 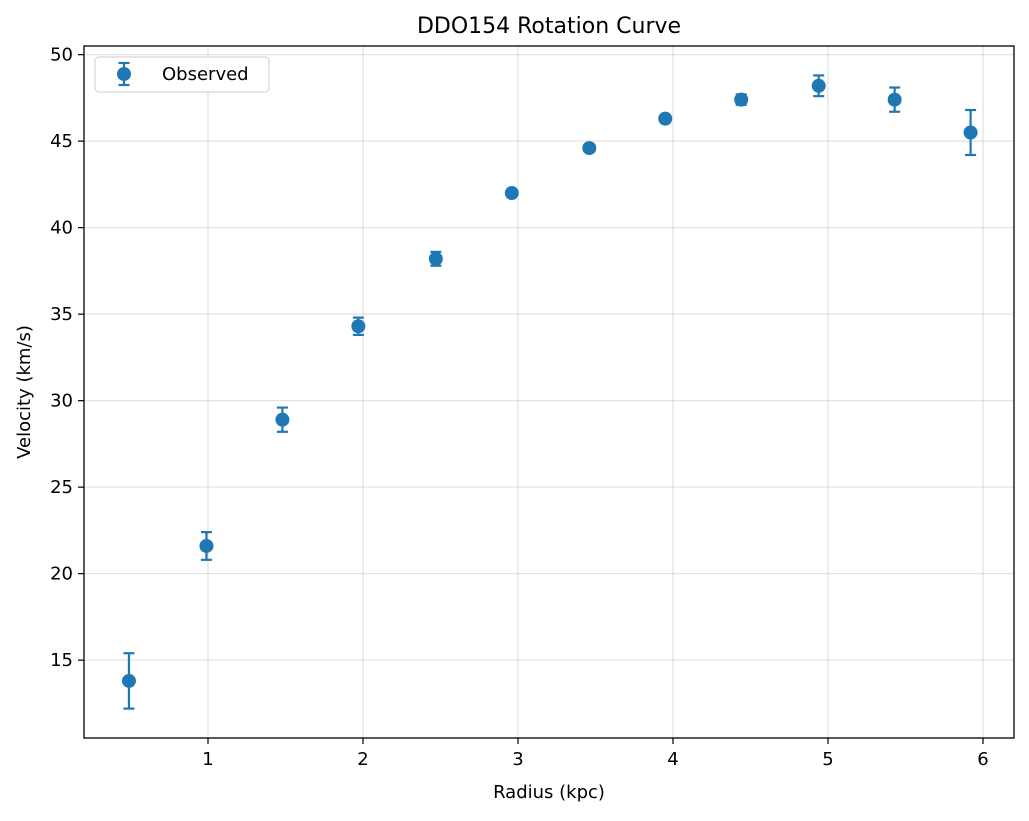 I want to click on y-tick-label: 45, so click(x=61, y=141).